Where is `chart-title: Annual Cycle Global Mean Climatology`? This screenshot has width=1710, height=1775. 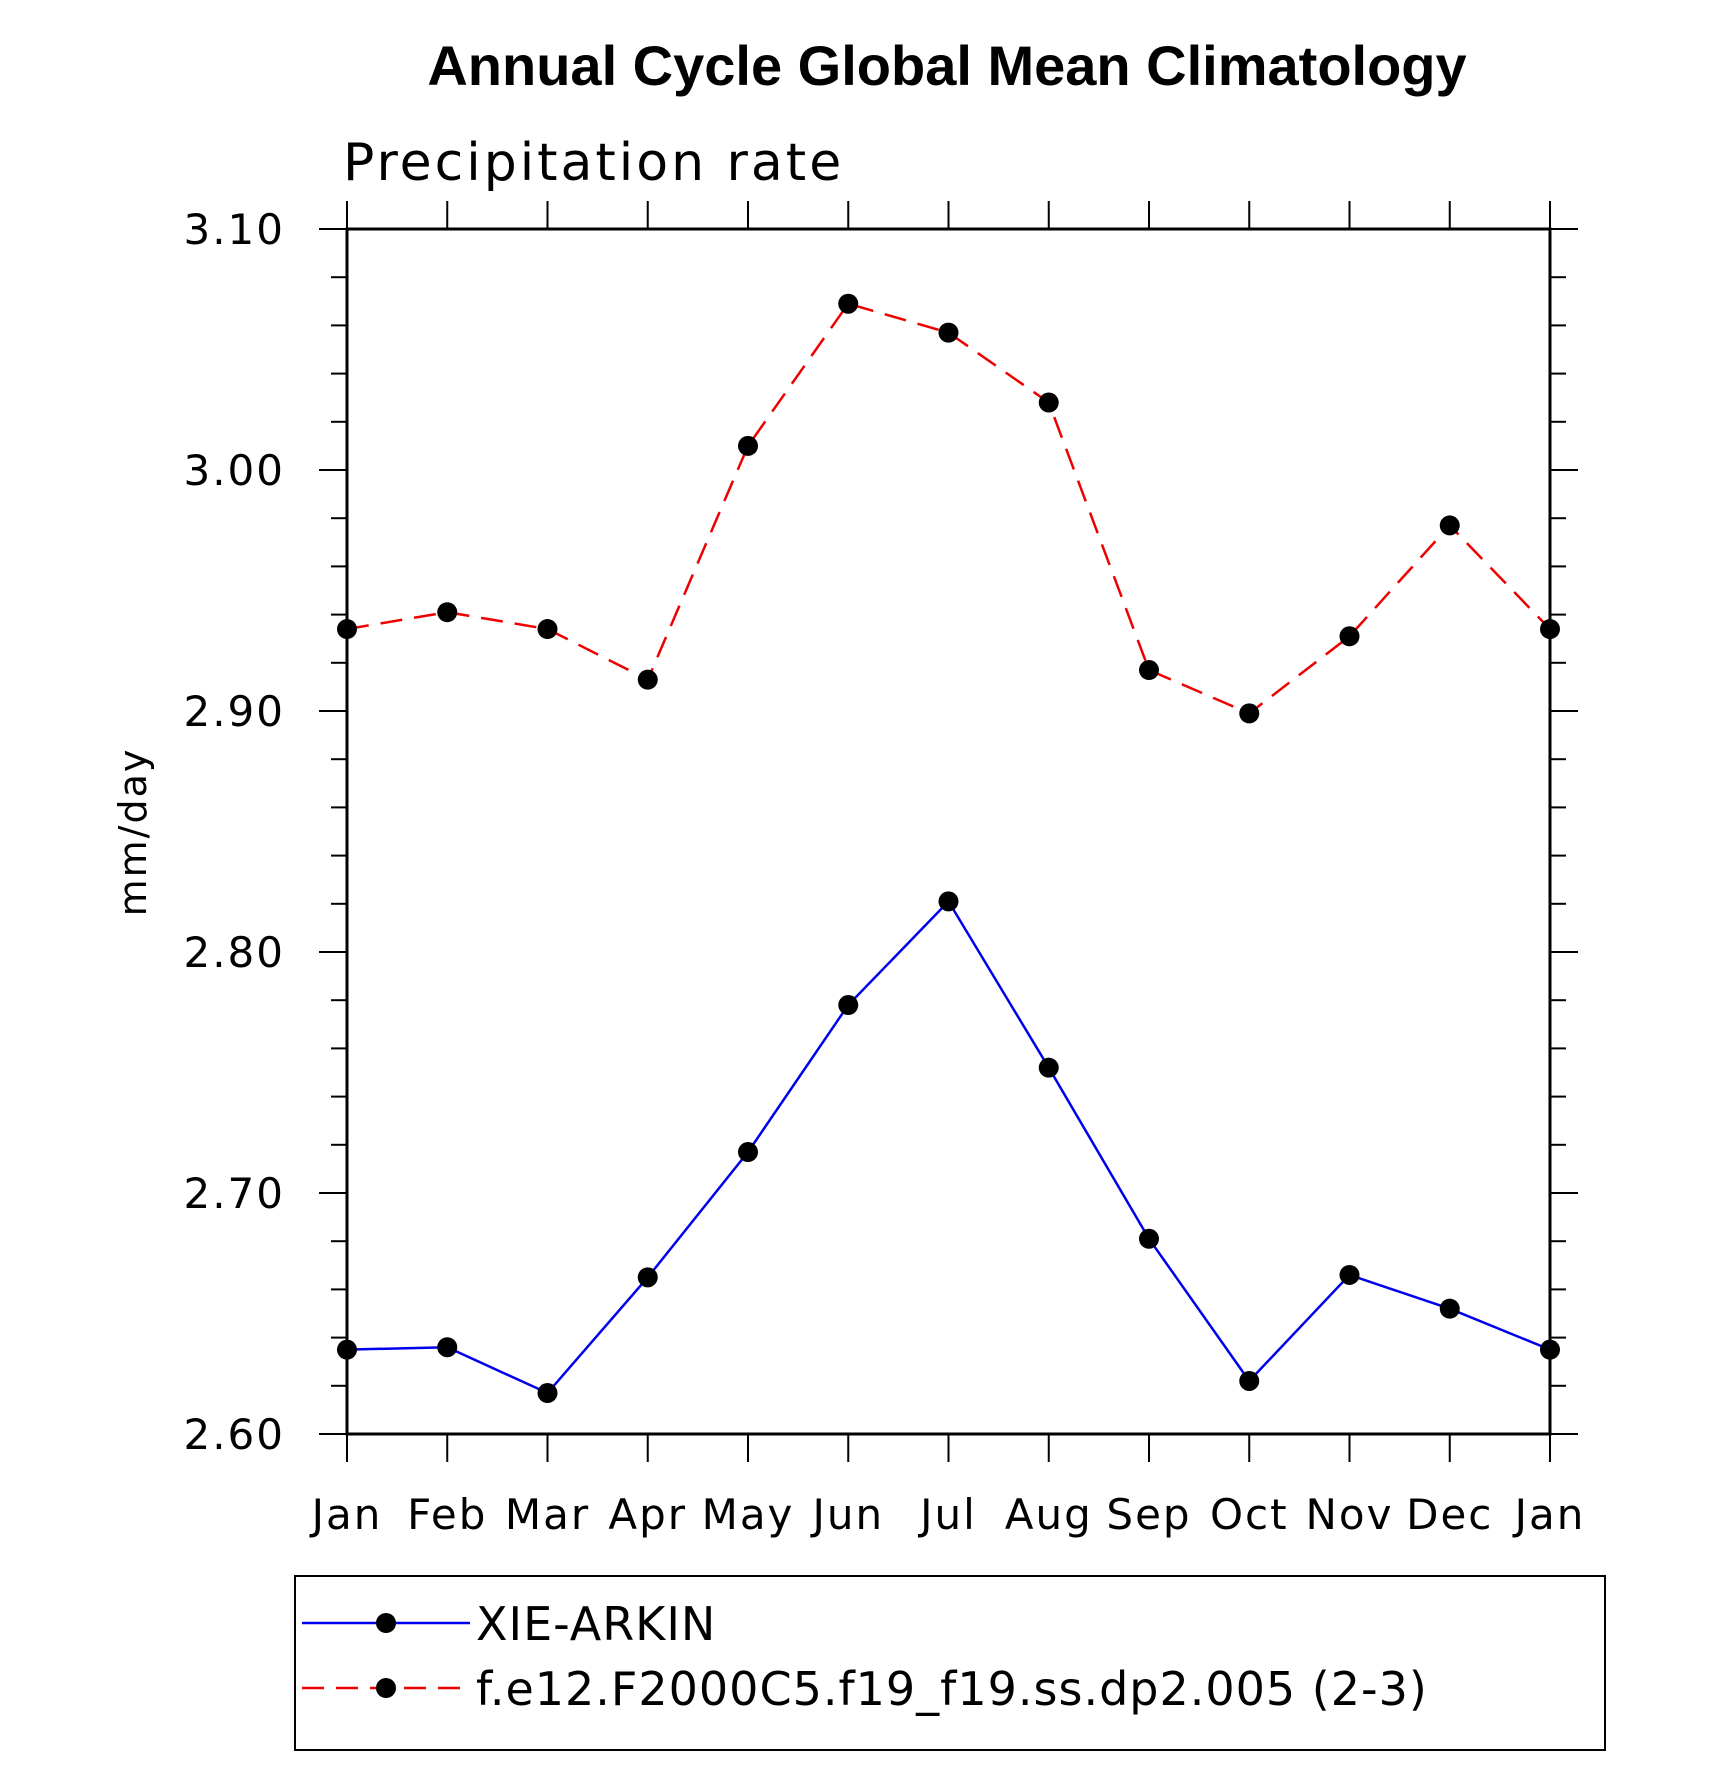 chart-title: Annual Cycle Global Mean Climatology is located at coordinates (946, 65).